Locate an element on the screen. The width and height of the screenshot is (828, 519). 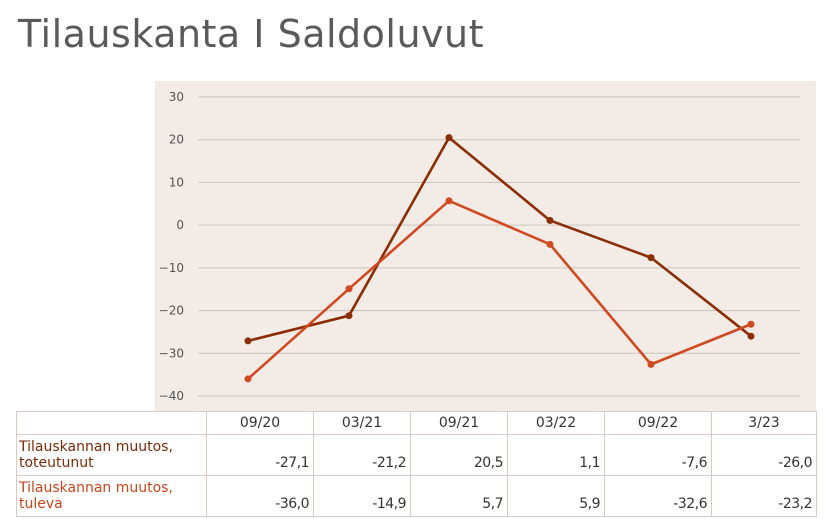
y-tick-label: 30 is located at coordinates (176, 97).